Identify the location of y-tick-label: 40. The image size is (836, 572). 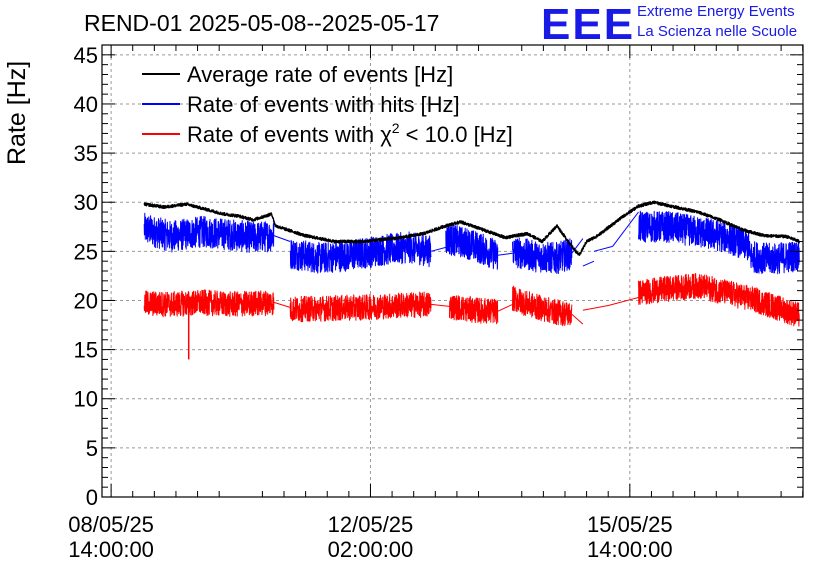
(86, 104).